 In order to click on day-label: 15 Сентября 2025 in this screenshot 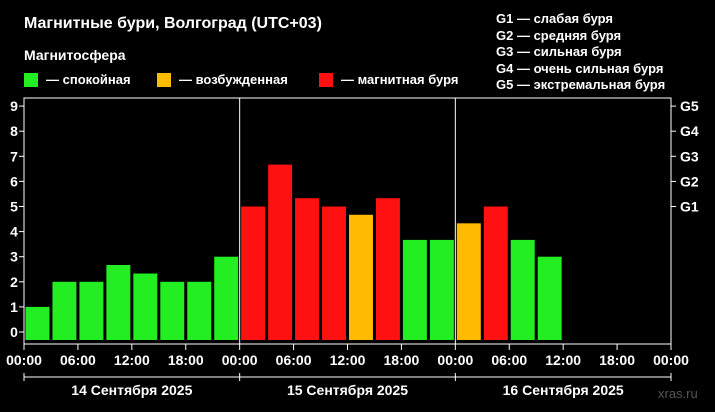, I will do `click(347, 390)`.